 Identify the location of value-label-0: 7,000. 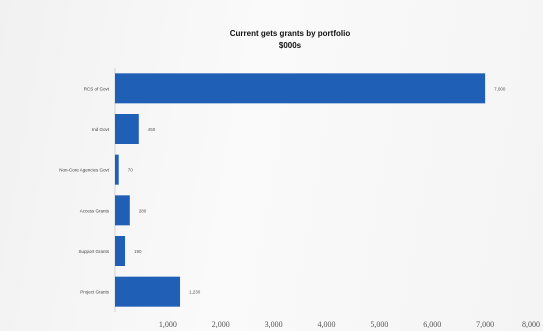
(500, 88).